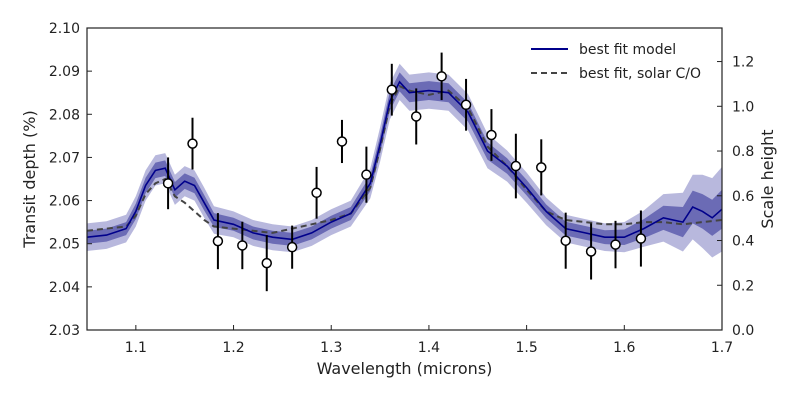  I want to click on x-axis-label: Wavelength (microns), so click(405, 368).